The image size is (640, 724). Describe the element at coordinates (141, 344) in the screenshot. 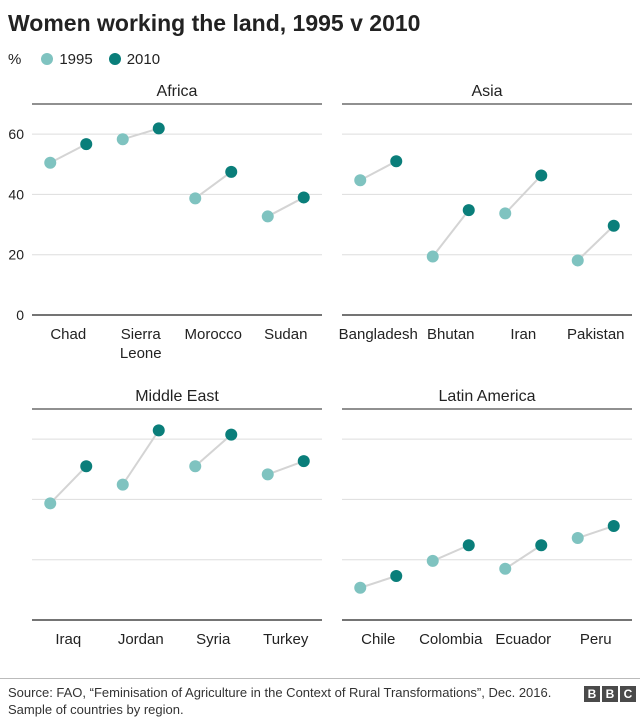

I see `x-category-label: Sierra Leone` at that location.